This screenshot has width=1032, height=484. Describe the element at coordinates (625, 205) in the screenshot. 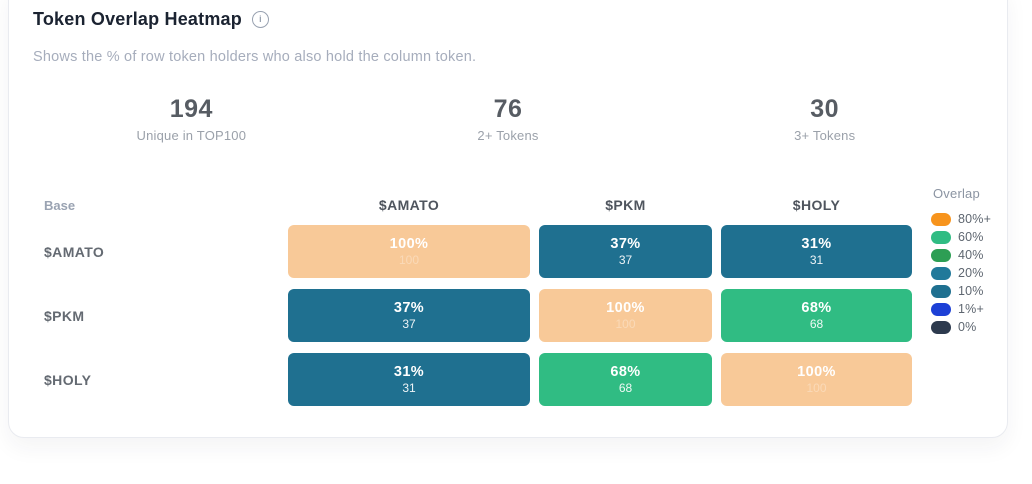

I see `column-header-pkm: $PKM` at that location.